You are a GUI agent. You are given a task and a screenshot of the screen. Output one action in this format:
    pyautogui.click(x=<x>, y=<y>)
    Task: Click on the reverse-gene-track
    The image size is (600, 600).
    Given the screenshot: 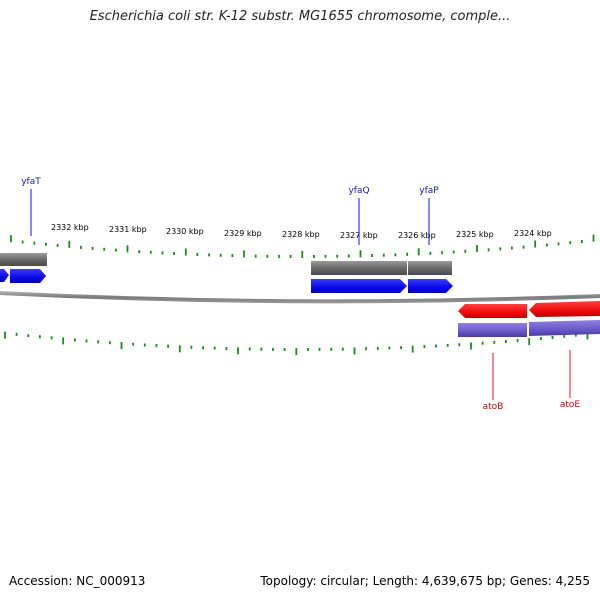 What is the action you would take?
    pyautogui.click(x=529, y=309)
    